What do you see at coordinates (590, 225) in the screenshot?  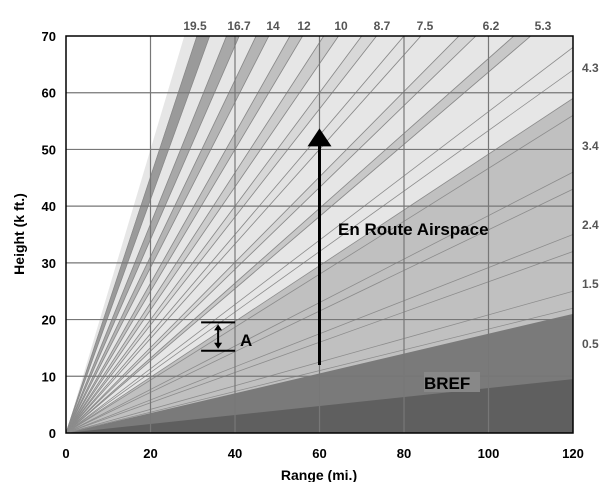 I see `elevation-label-right: 2.4` at bounding box center [590, 225].